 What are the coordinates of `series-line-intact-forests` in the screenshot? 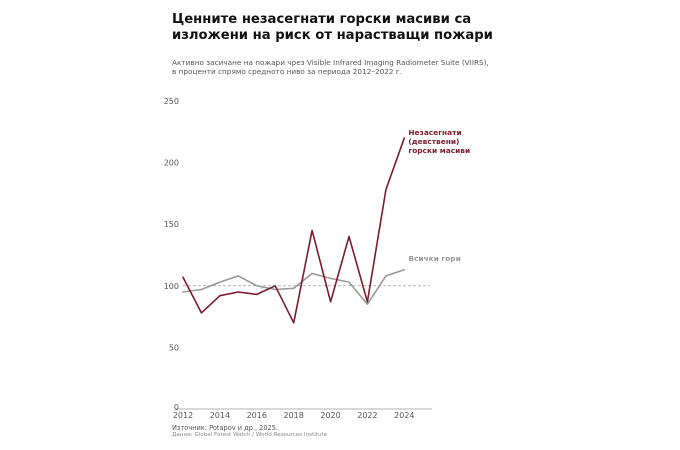 It's located at (294, 230).